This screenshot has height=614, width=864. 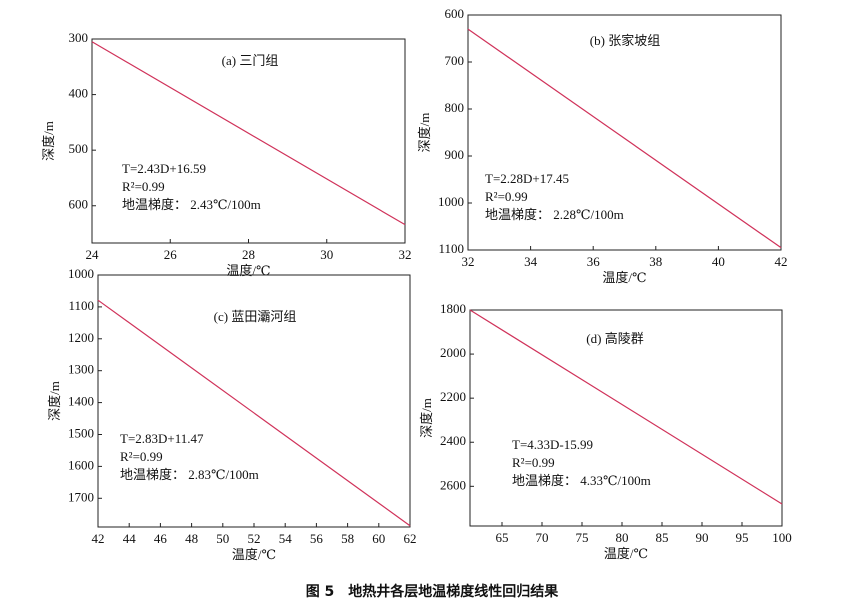 I want to click on x-tick-label: 65, so click(x=502, y=537).